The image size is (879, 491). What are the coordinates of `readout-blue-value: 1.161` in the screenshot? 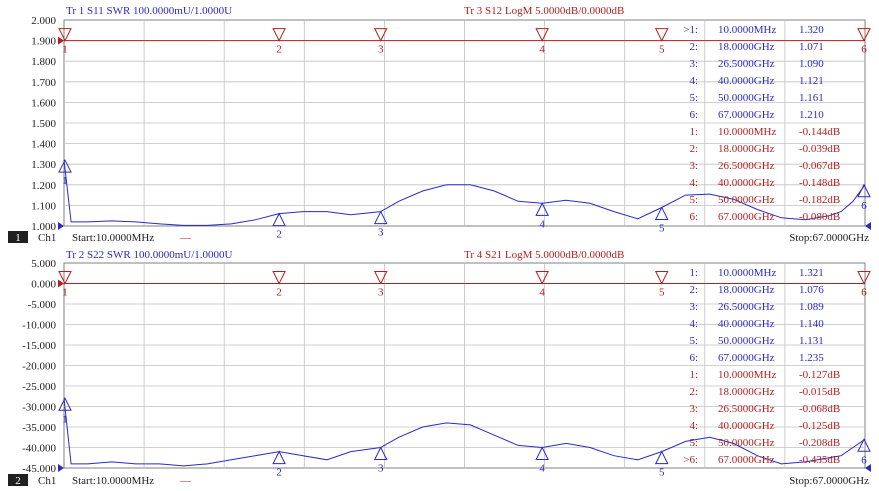 It's located at (811, 98).